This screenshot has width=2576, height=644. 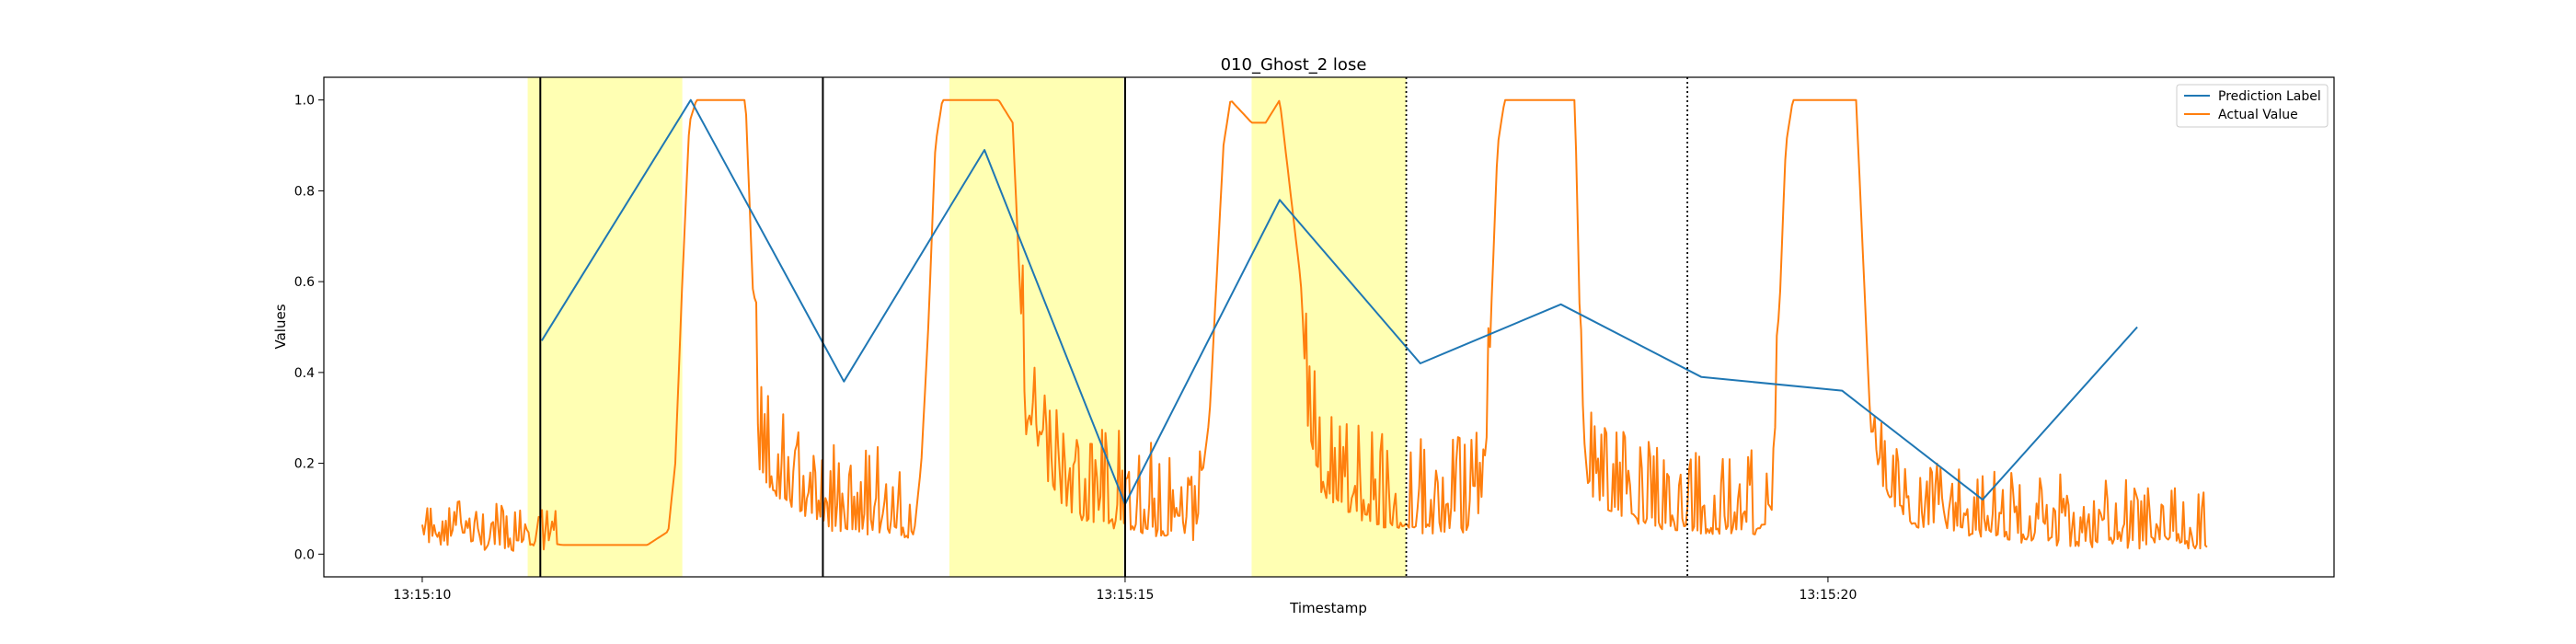 I want to click on x-axis-label: Timestamp, so click(x=1328, y=608).